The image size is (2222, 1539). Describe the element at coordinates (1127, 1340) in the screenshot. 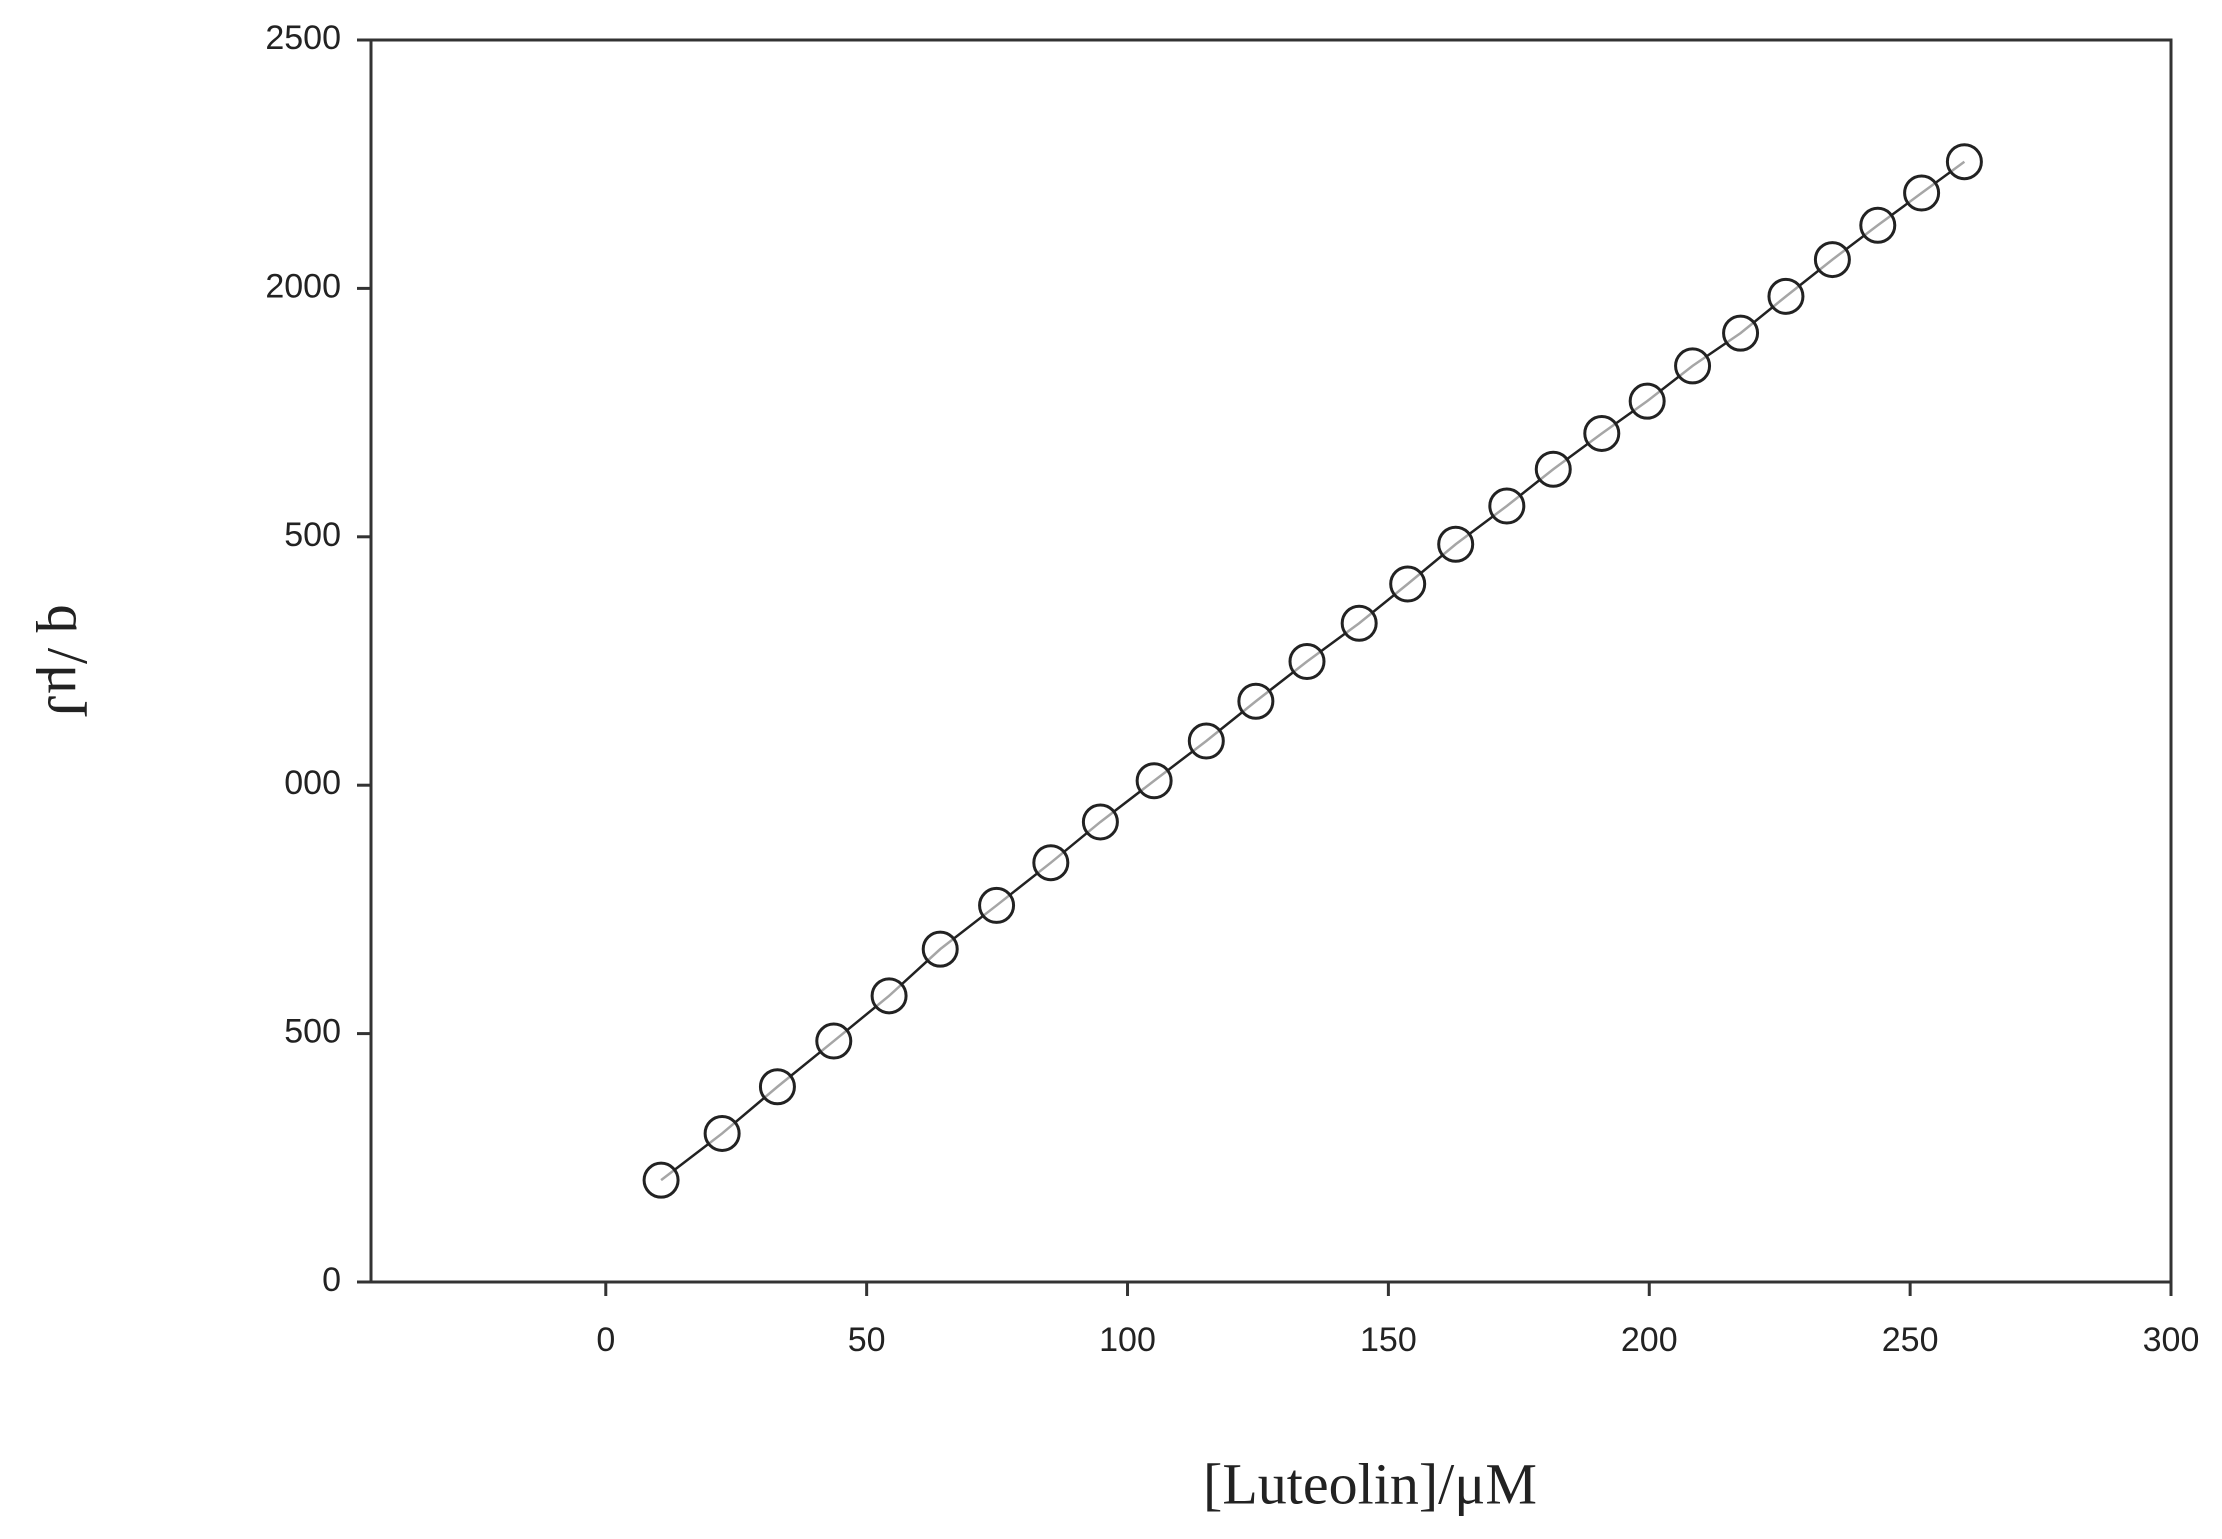

I see `x-tick-label: 100` at that location.